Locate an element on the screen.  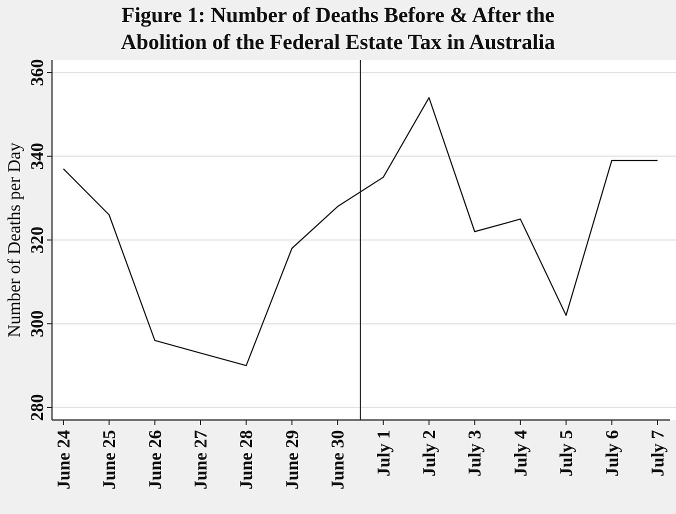
x-tick-label: July 5 is located at coordinates (566, 453).